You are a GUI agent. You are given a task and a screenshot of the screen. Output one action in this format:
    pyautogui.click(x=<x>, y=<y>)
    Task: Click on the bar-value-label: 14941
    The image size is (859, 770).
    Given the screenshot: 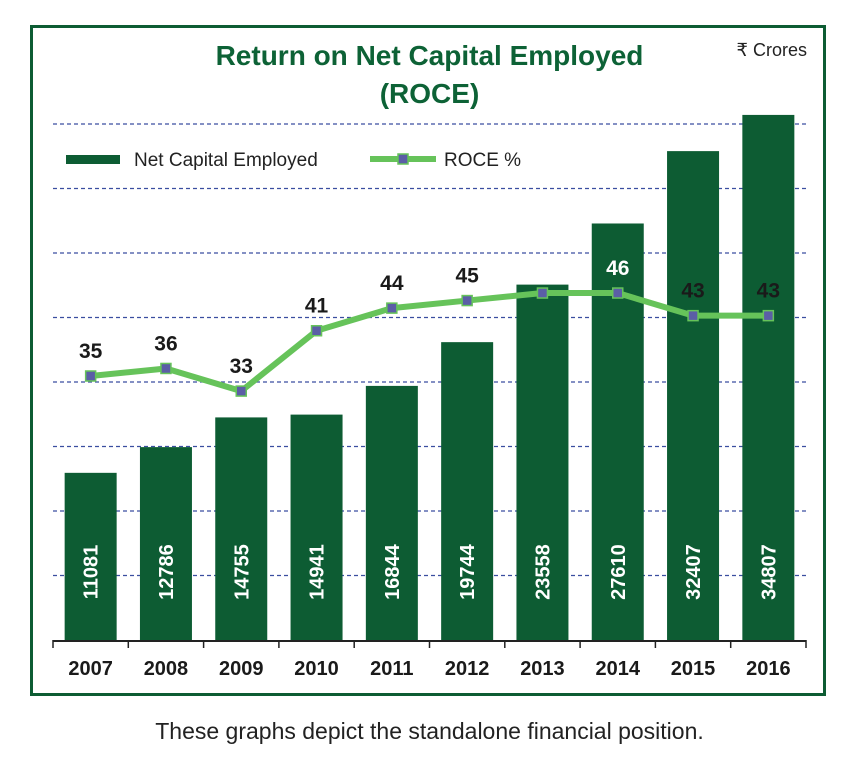 What is the action you would take?
    pyautogui.click(x=318, y=572)
    